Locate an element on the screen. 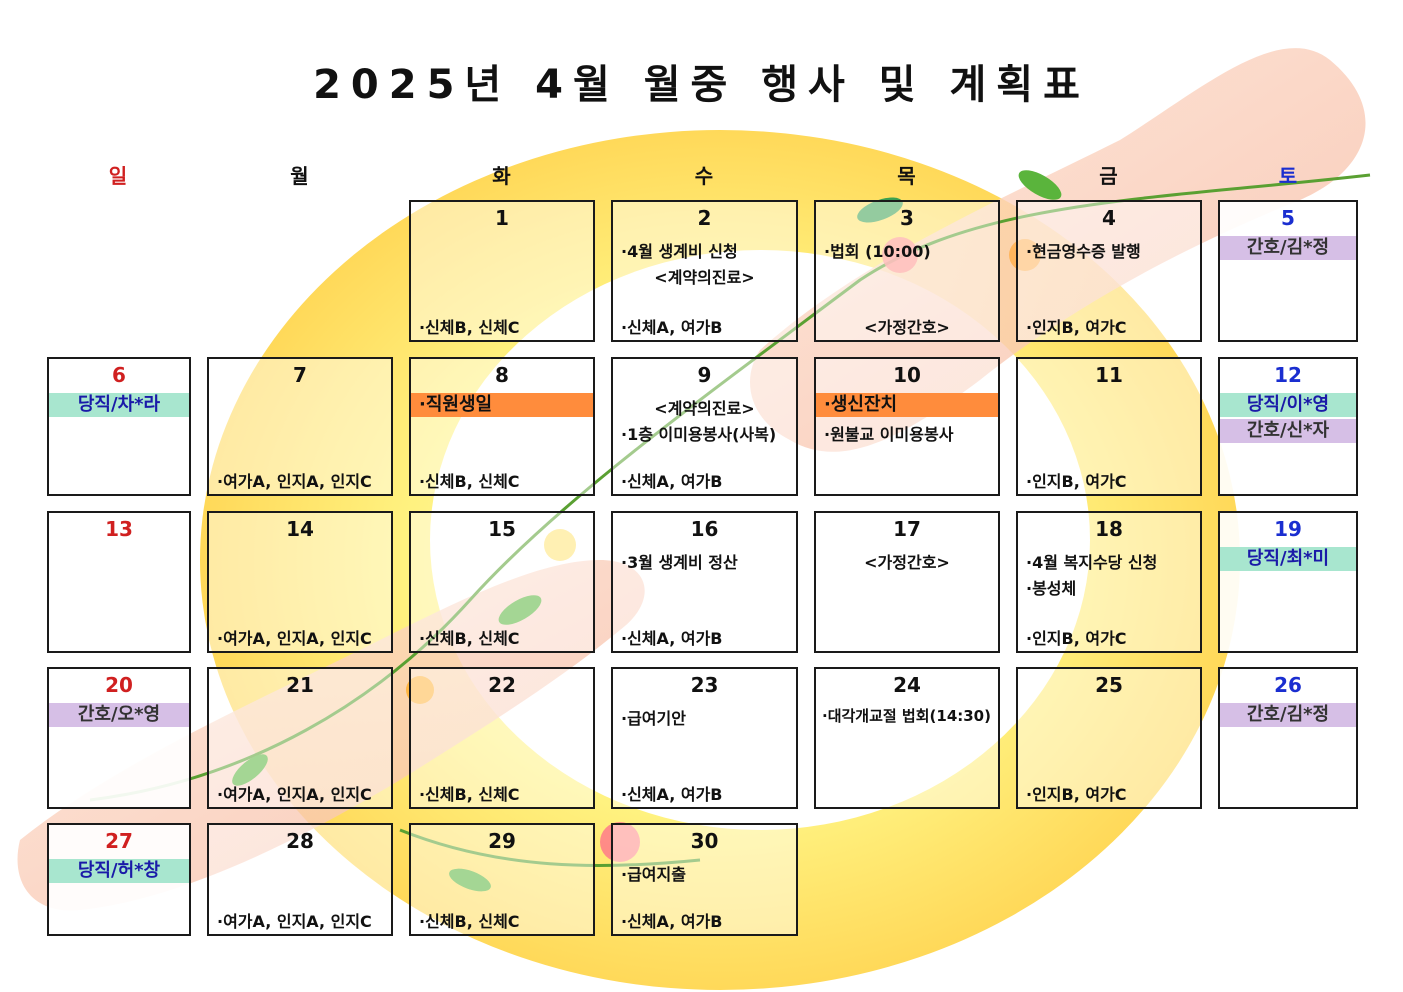 This screenshot has height=992, width=1403. day-cell-10: 10 ·생신잔치 ·원불교 이미용봉사 is located at coordinates (907, 426).